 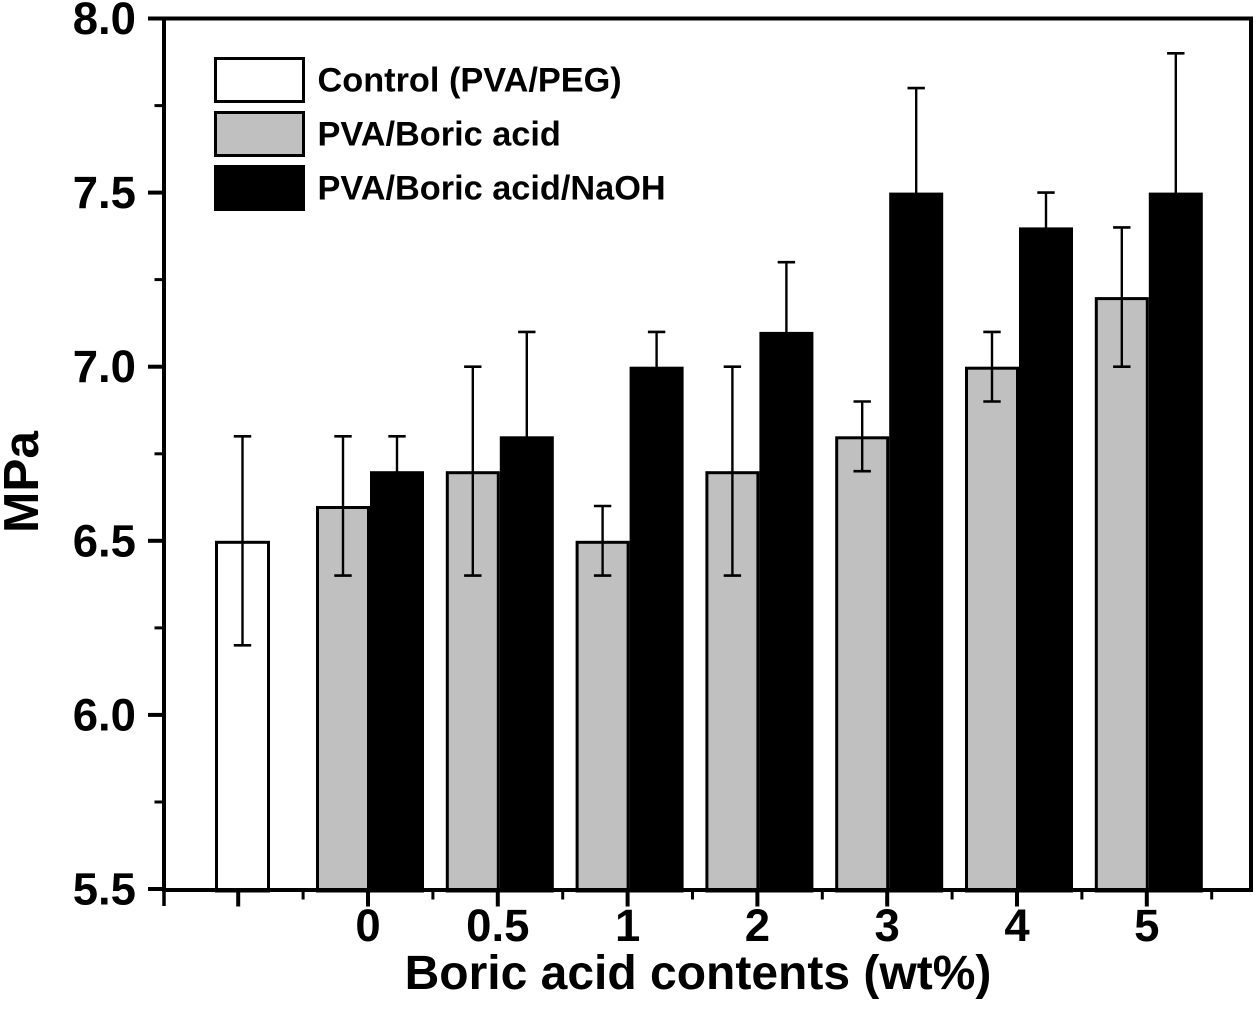 What do you see at coordinates (470, 81) in the screenshot?
I see `svg-text: Control (PVA/PEG)` at bounding box center [470, 81].